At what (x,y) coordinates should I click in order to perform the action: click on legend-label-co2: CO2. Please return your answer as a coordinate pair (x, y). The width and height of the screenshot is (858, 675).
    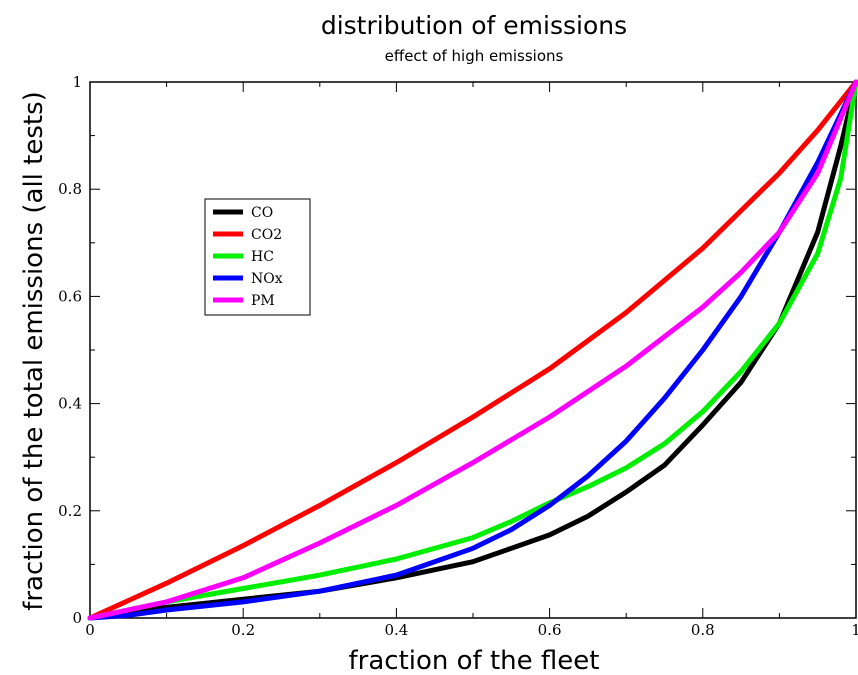
    Looking at the image, I should click on (266, 235).